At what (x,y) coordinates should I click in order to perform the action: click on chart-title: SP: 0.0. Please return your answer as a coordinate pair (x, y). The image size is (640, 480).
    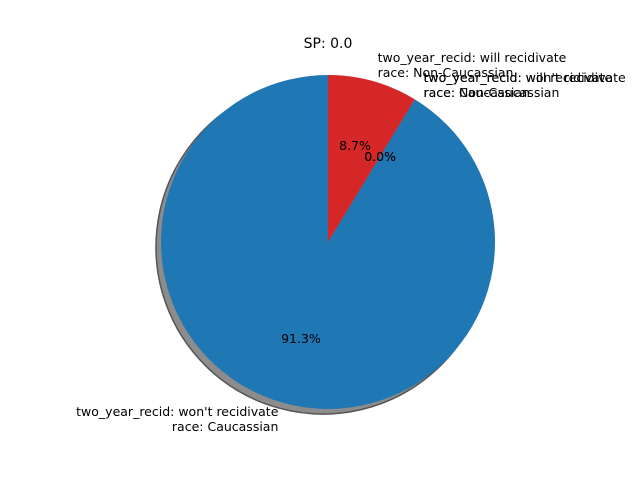
    Looking at the image, I should click on (328, 44).